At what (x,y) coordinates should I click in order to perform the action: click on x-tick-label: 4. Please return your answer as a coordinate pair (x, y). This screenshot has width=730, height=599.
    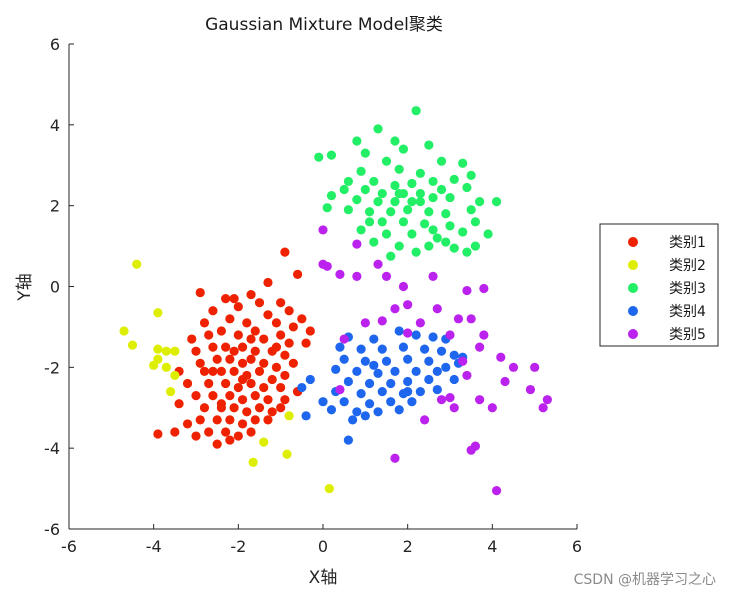
    Looking at the image, I should click on (492, 546).